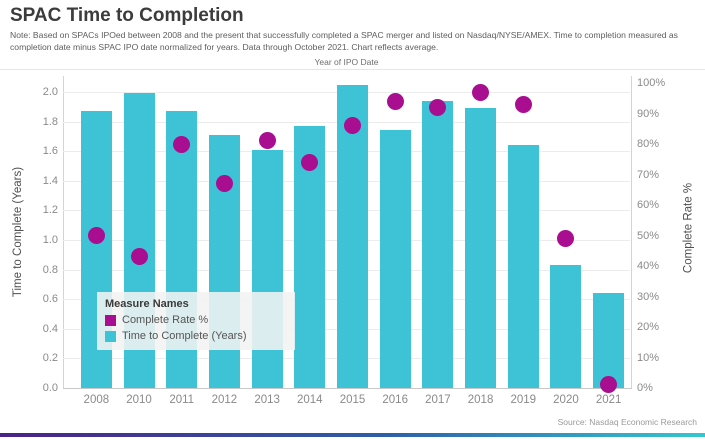 This screenshot has height=440, width=705. I want to click on right-axis-tick-label: 40%, so click(648, 266).